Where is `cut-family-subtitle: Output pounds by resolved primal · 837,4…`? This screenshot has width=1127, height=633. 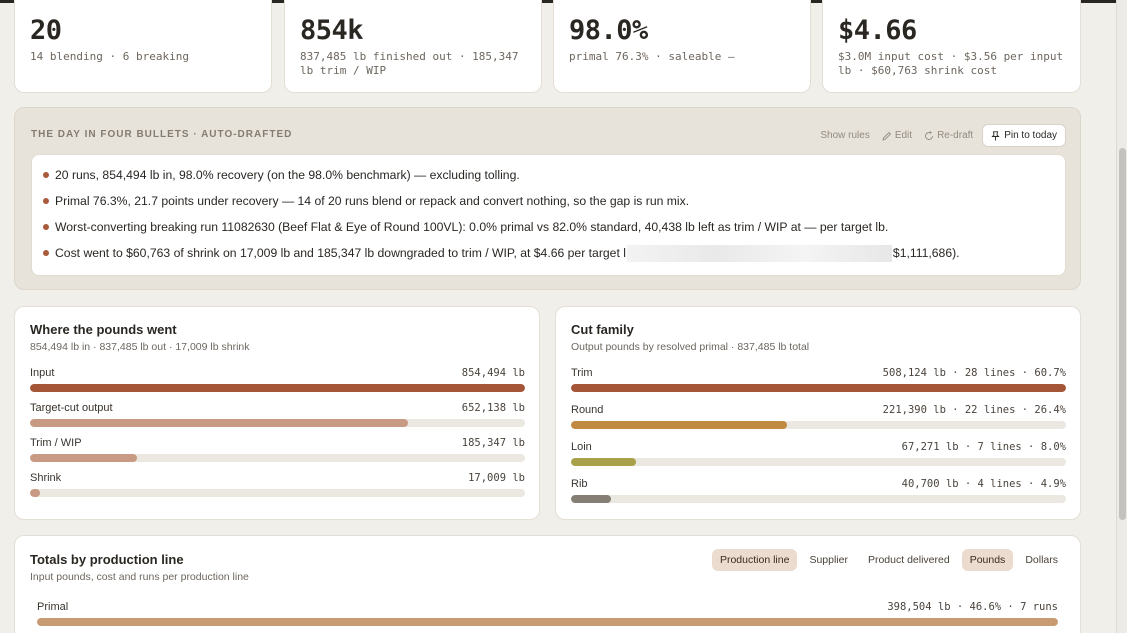 cut-family-subtitle: Output pounds by resolved primal · 837,4… is located at coordinates (690, 347).